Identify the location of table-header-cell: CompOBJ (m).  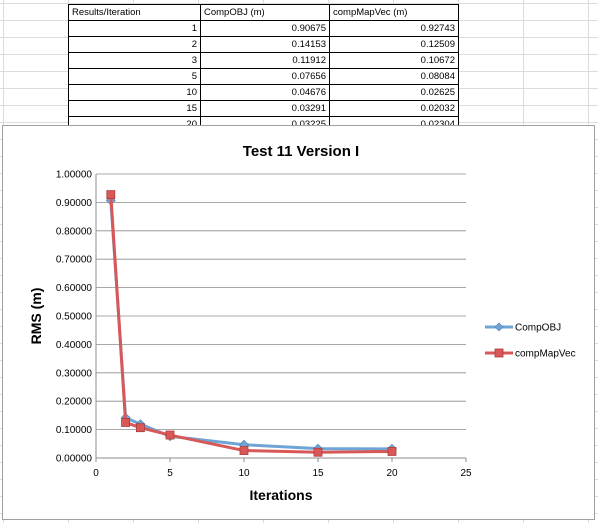
(265, 12).